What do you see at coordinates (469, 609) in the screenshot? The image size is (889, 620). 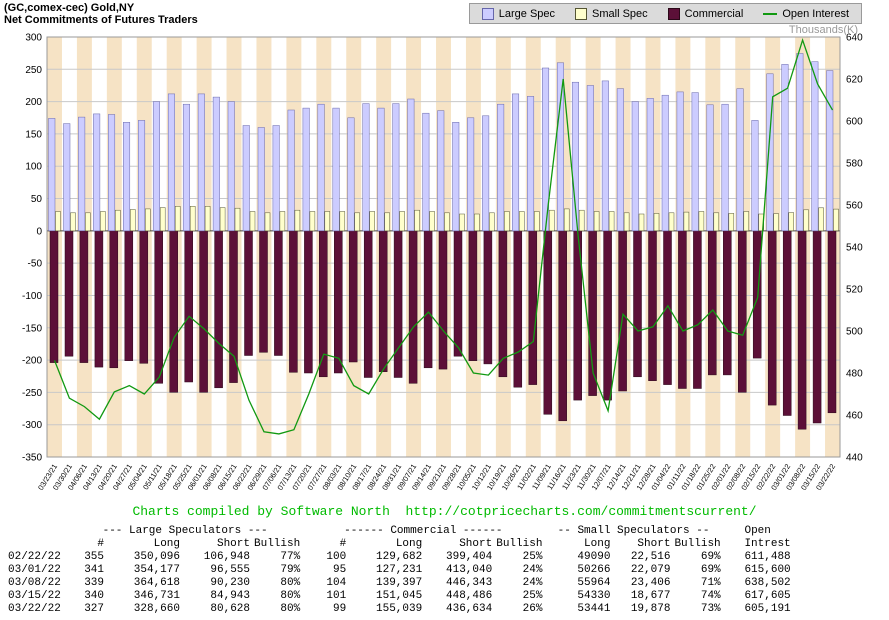 I see `table-cell: 436,634` at bounding box center [469, 609].